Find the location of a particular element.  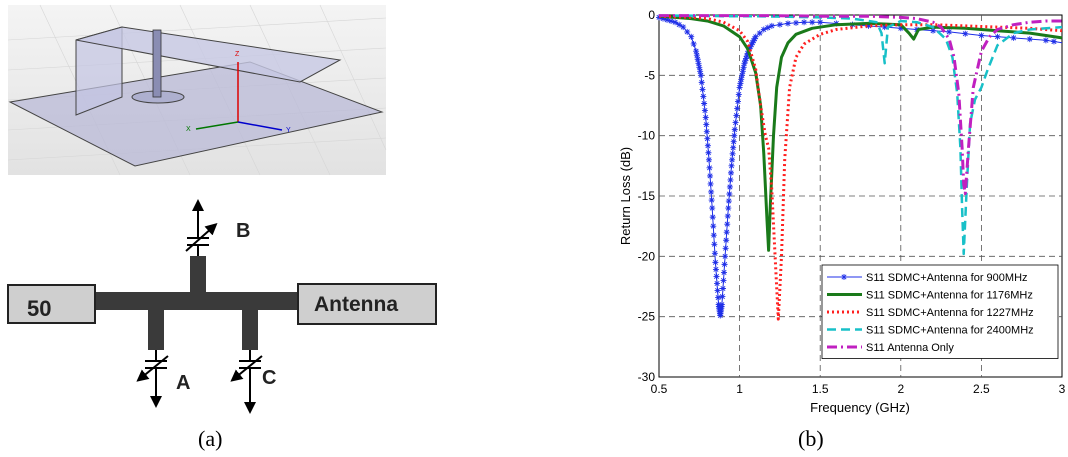

legend-entry: S11 SDMC+Antenna for 1176MHz is located at coordinates (930, 296).